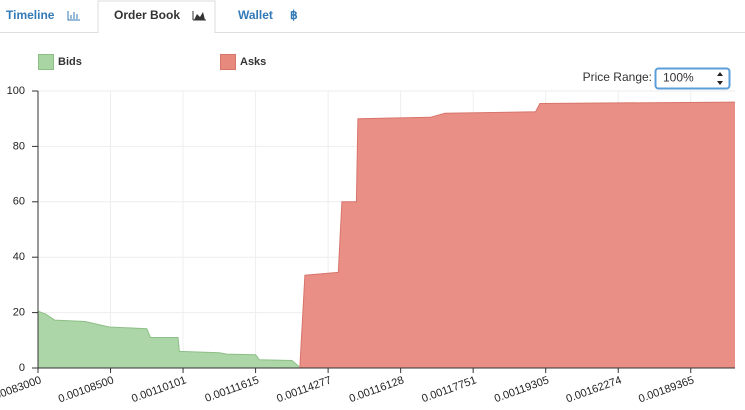  What do you see at coordinates (617, 77) in the screenshot?
I see `price-range-label: Price Range:` at bounding box center [617, 77].